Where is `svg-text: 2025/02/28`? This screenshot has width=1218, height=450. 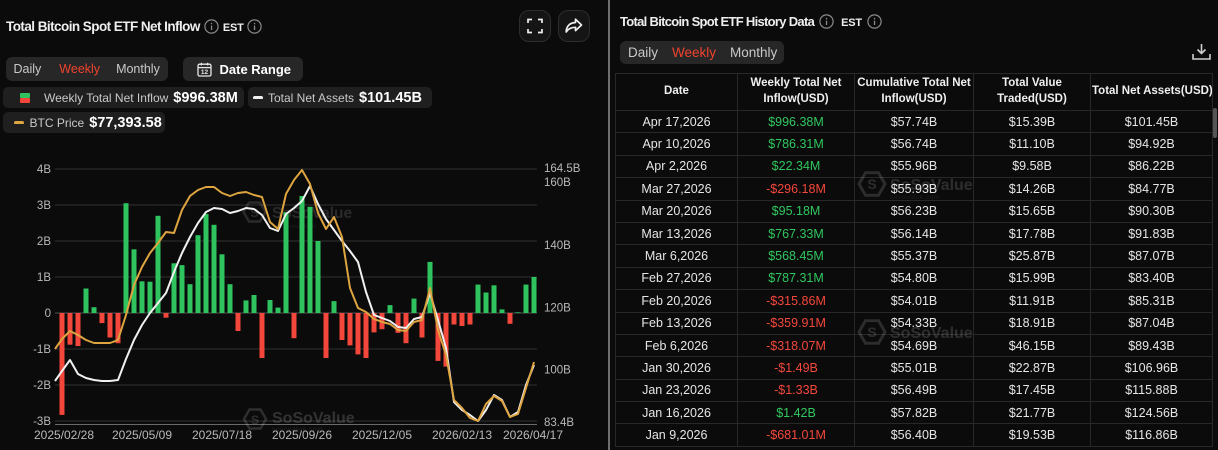
svg-text: 2025/02/28 is located at coordinates (64, 435).